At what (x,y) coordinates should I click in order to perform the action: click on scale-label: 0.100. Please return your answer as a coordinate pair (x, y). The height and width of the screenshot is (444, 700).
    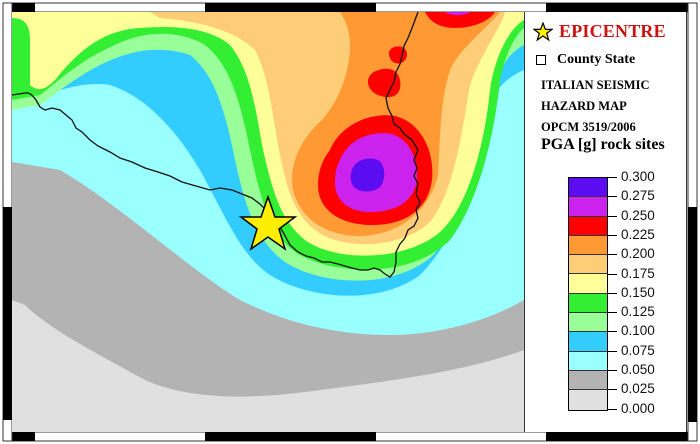
    Looking at the image, I should click on (638, 330).